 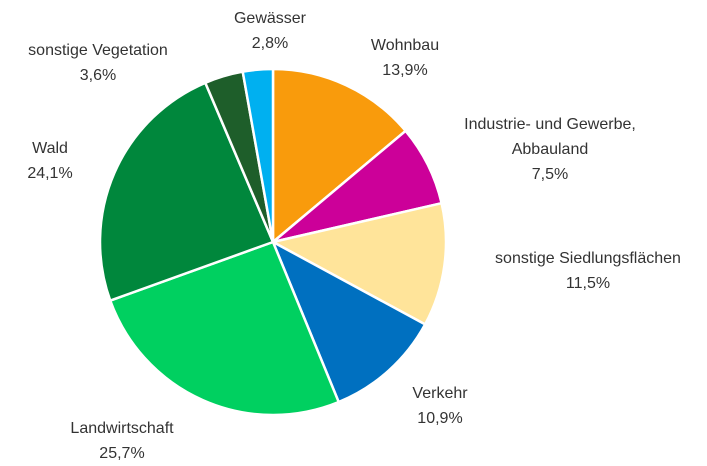 What do you see at coordinates (50, 148) in the screenshot?
I see `category-label: Wald` at bounding box center [50, 148].